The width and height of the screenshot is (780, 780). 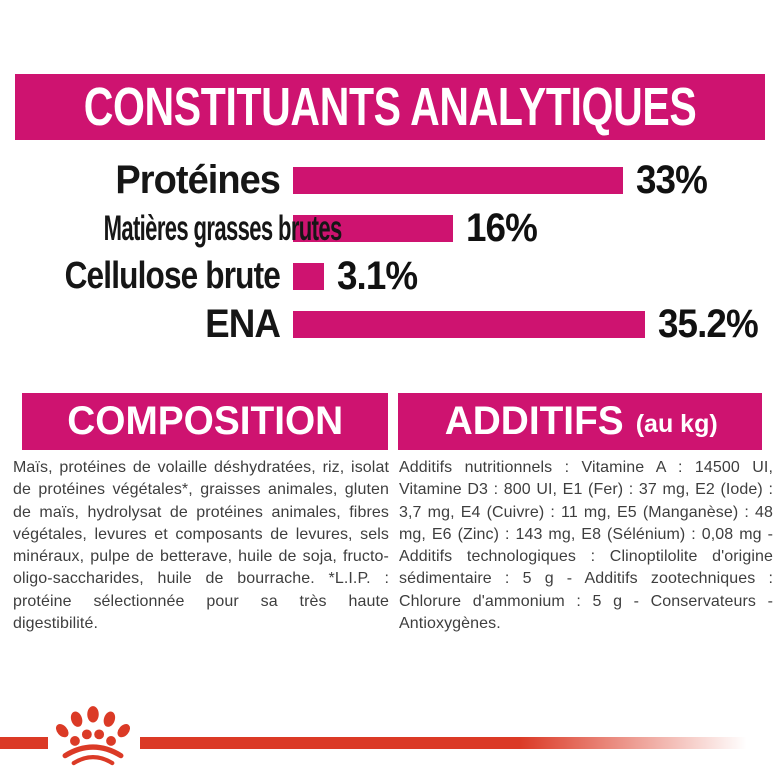 I want to click on chart-row: Matières grasses brutes 16%, so click(x=390, y=228).